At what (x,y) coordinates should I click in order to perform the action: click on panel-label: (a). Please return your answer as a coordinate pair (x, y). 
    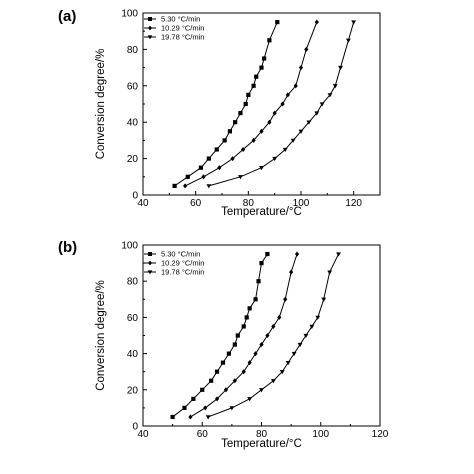
    Looking at the image, I should click on (67, 16).